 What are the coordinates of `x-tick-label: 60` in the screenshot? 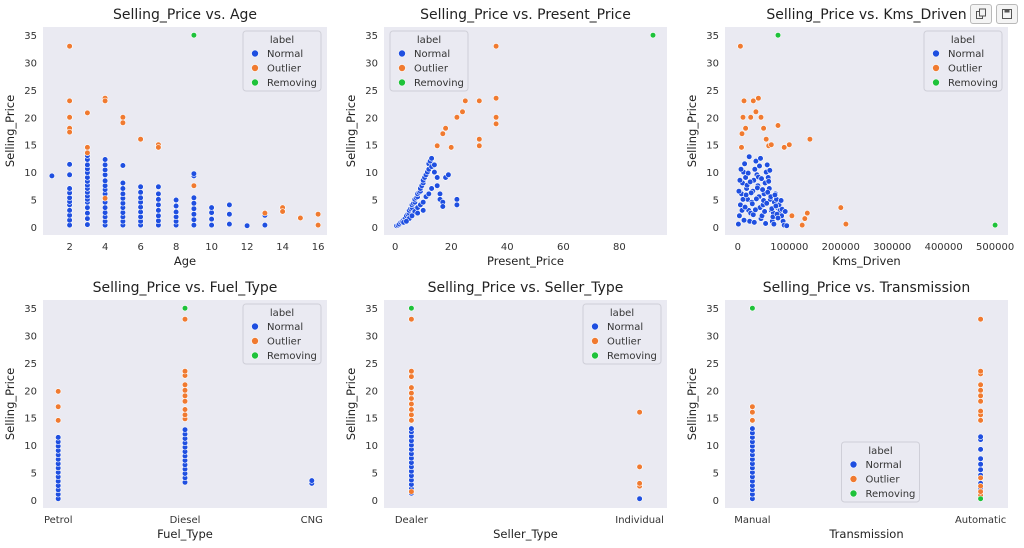 It's located at (563, 247).